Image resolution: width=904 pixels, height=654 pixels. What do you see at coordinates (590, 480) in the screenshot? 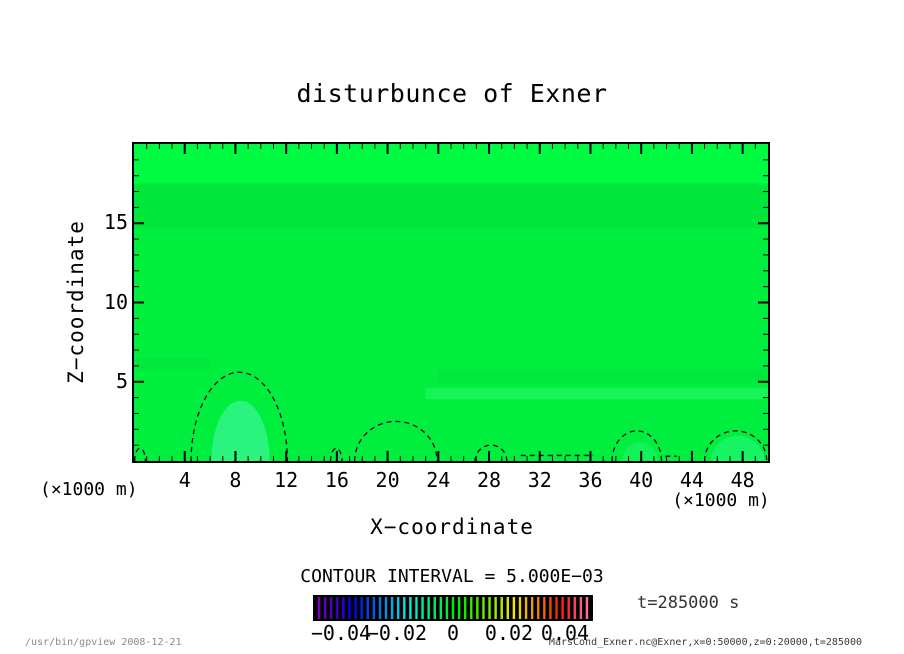
I see `x-tick-label: 36` at bounding box center [590, 480].